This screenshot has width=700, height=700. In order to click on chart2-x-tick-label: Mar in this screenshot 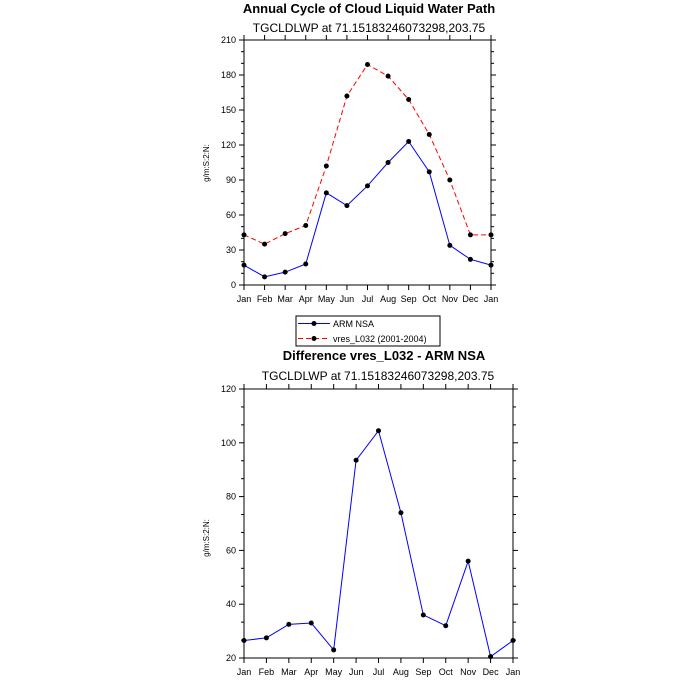, I will do `click(289, 672)`.